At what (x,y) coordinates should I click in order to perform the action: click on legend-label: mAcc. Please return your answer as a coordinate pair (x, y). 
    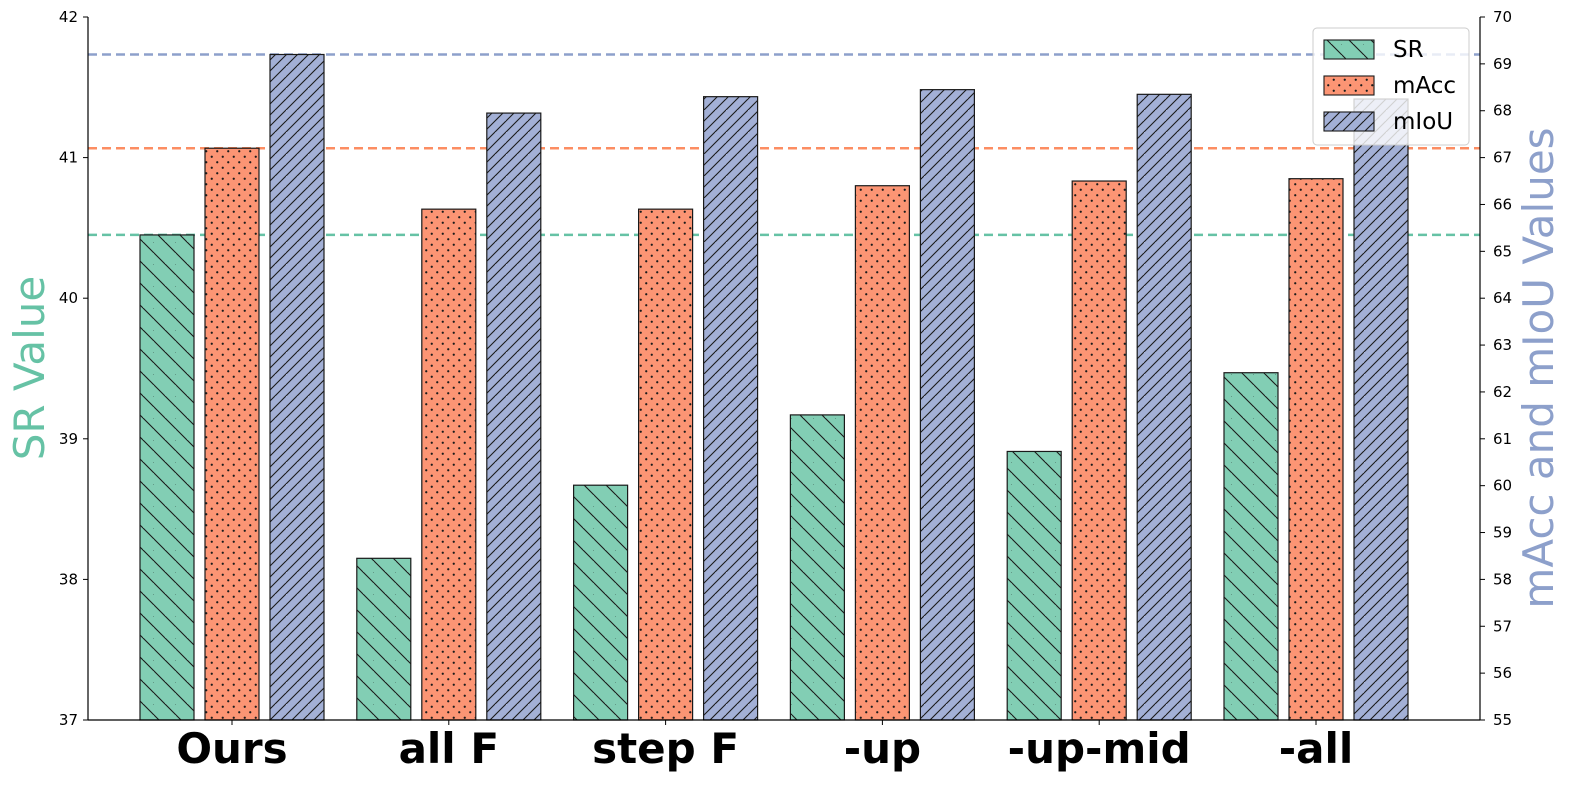
    Looking at the image, I should click on (1424, 86).